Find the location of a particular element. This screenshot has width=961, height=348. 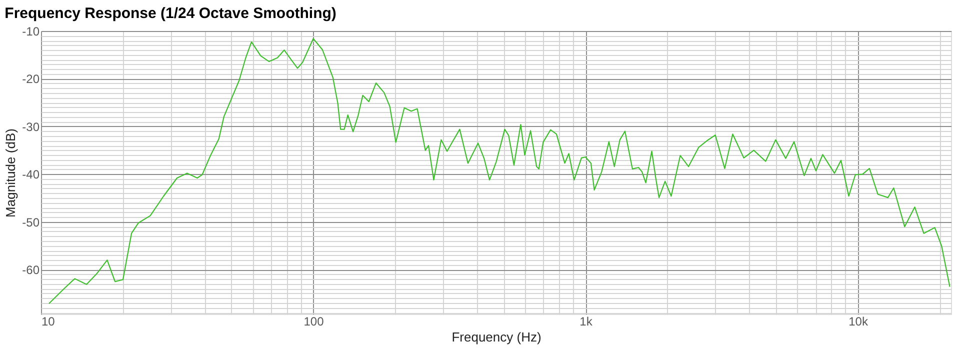

y-tick-label: -40 is located at coordinates (31, 175).